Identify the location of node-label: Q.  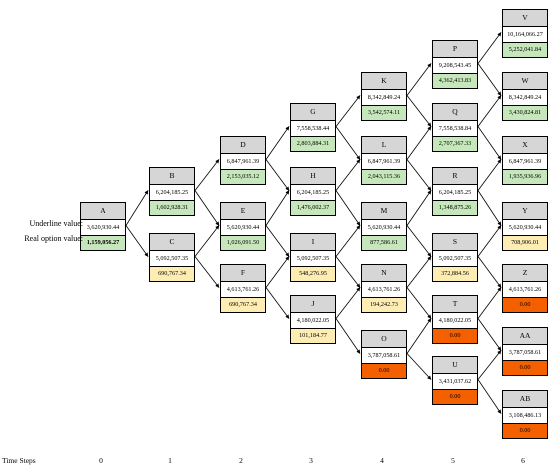
(455, 112).